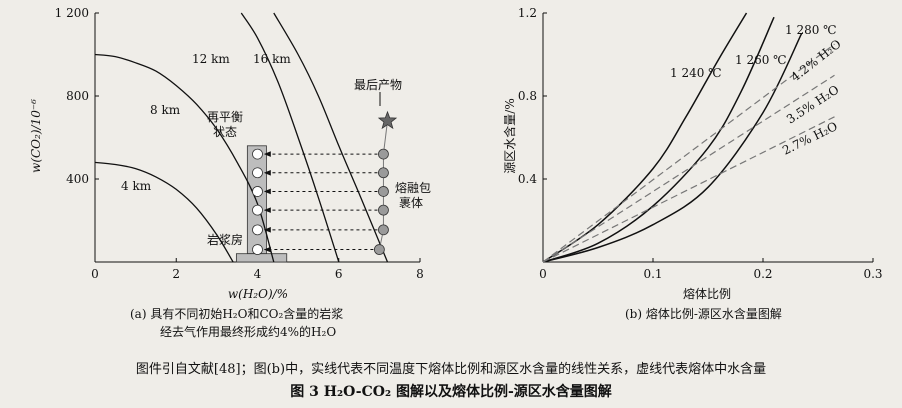  I want to click on panel-b-xtick-label: 0.1, so click(652, 274).